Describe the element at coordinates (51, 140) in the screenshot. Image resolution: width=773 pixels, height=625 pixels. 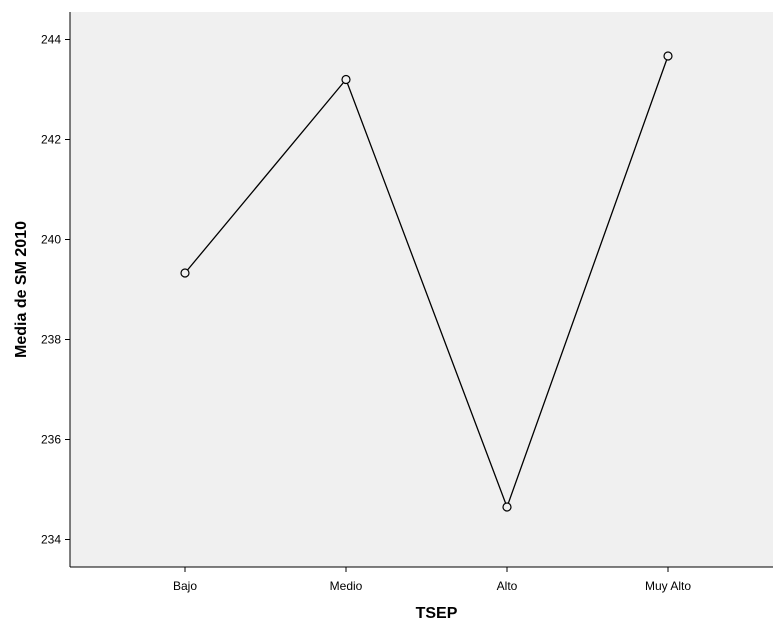
I see `y-tick-label: 242` at that location.